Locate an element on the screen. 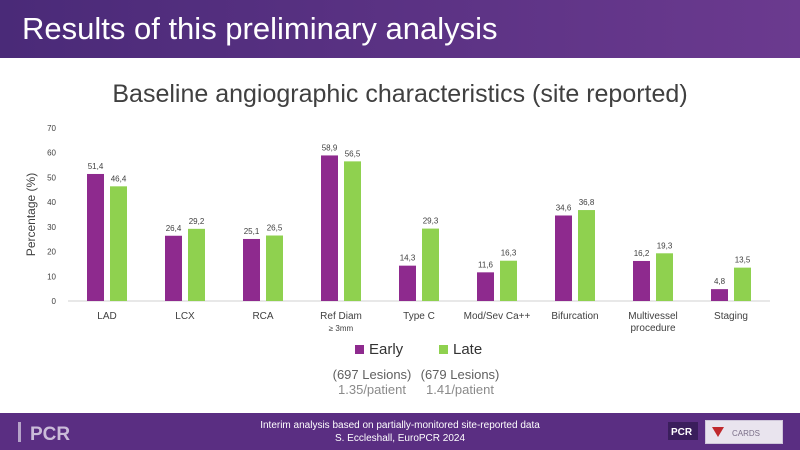 The height and width of the screenshot is (450, 800). y-tick-label: 0 is located at coordinates (54, 301).